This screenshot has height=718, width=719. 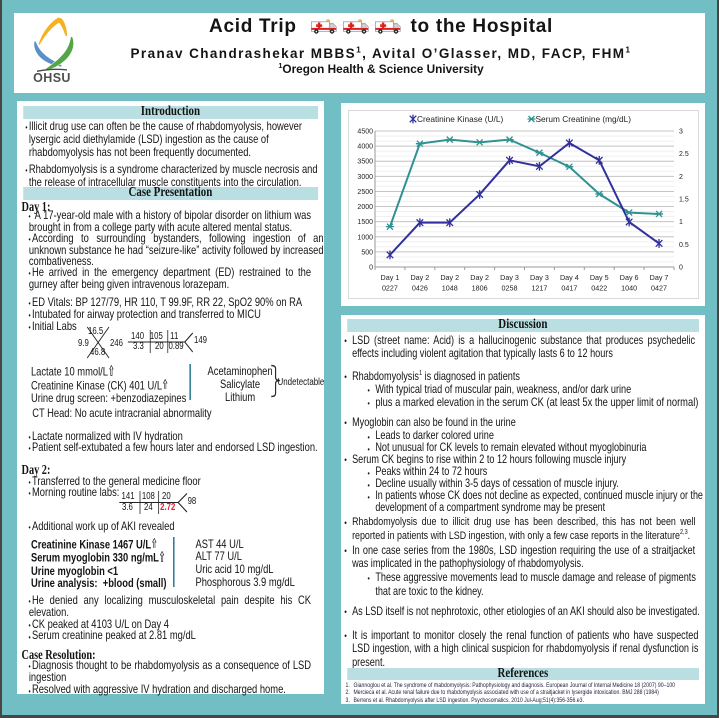 What do you see at coordinates (629, 288) in the screenshot?
I see `svg-text: 1040` at bounding box center [629, 288].